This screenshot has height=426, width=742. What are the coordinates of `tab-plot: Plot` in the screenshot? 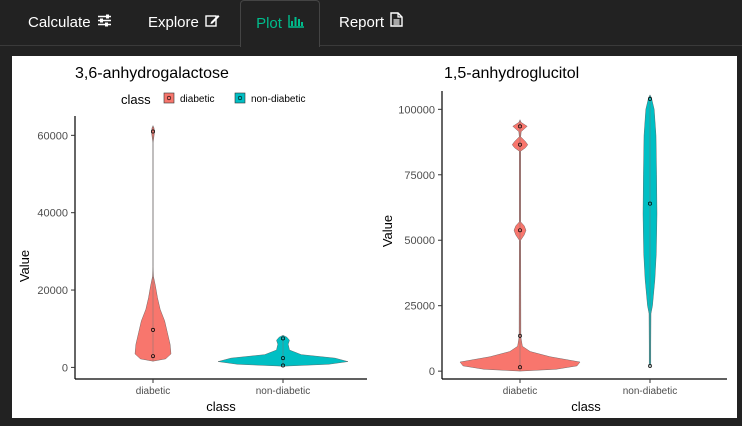 It's located at (280, 23).